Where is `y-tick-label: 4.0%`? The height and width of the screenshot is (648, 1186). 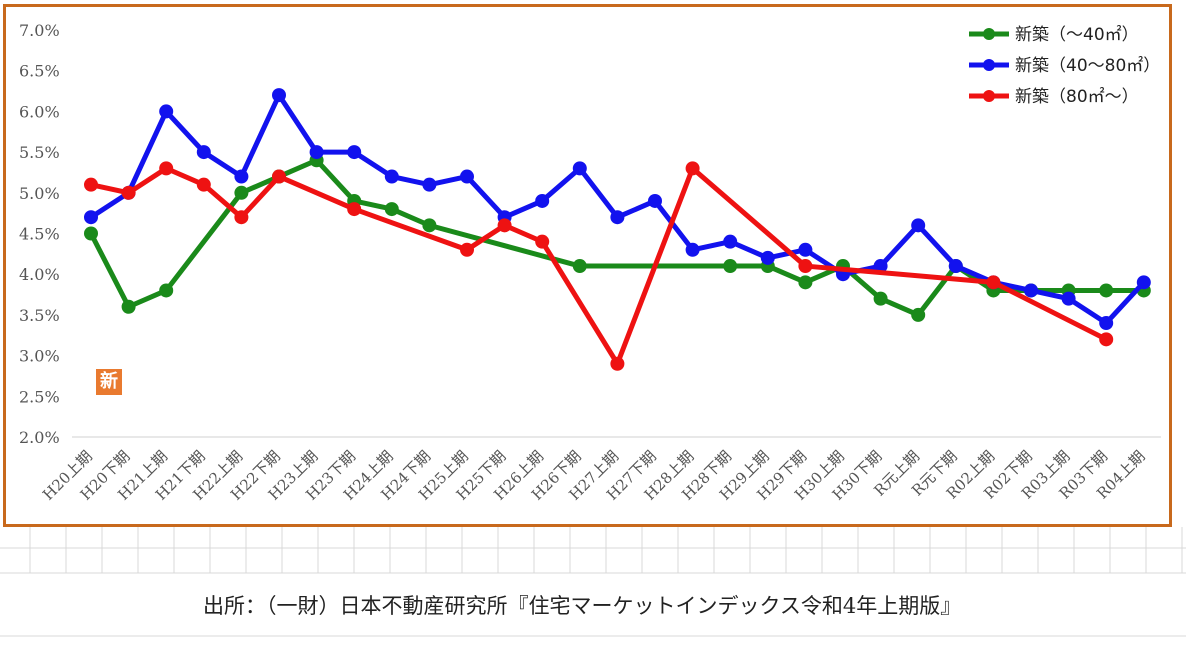
y-tick-label: 4.0% is located at coordinates (39, 274).